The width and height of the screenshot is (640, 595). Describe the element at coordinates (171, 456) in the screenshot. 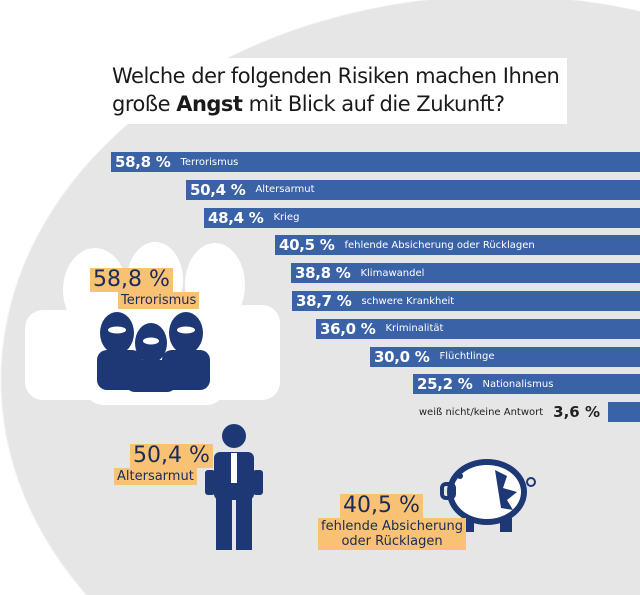

I see `highlight-altersarmut-value: 50,4 %` at that location.